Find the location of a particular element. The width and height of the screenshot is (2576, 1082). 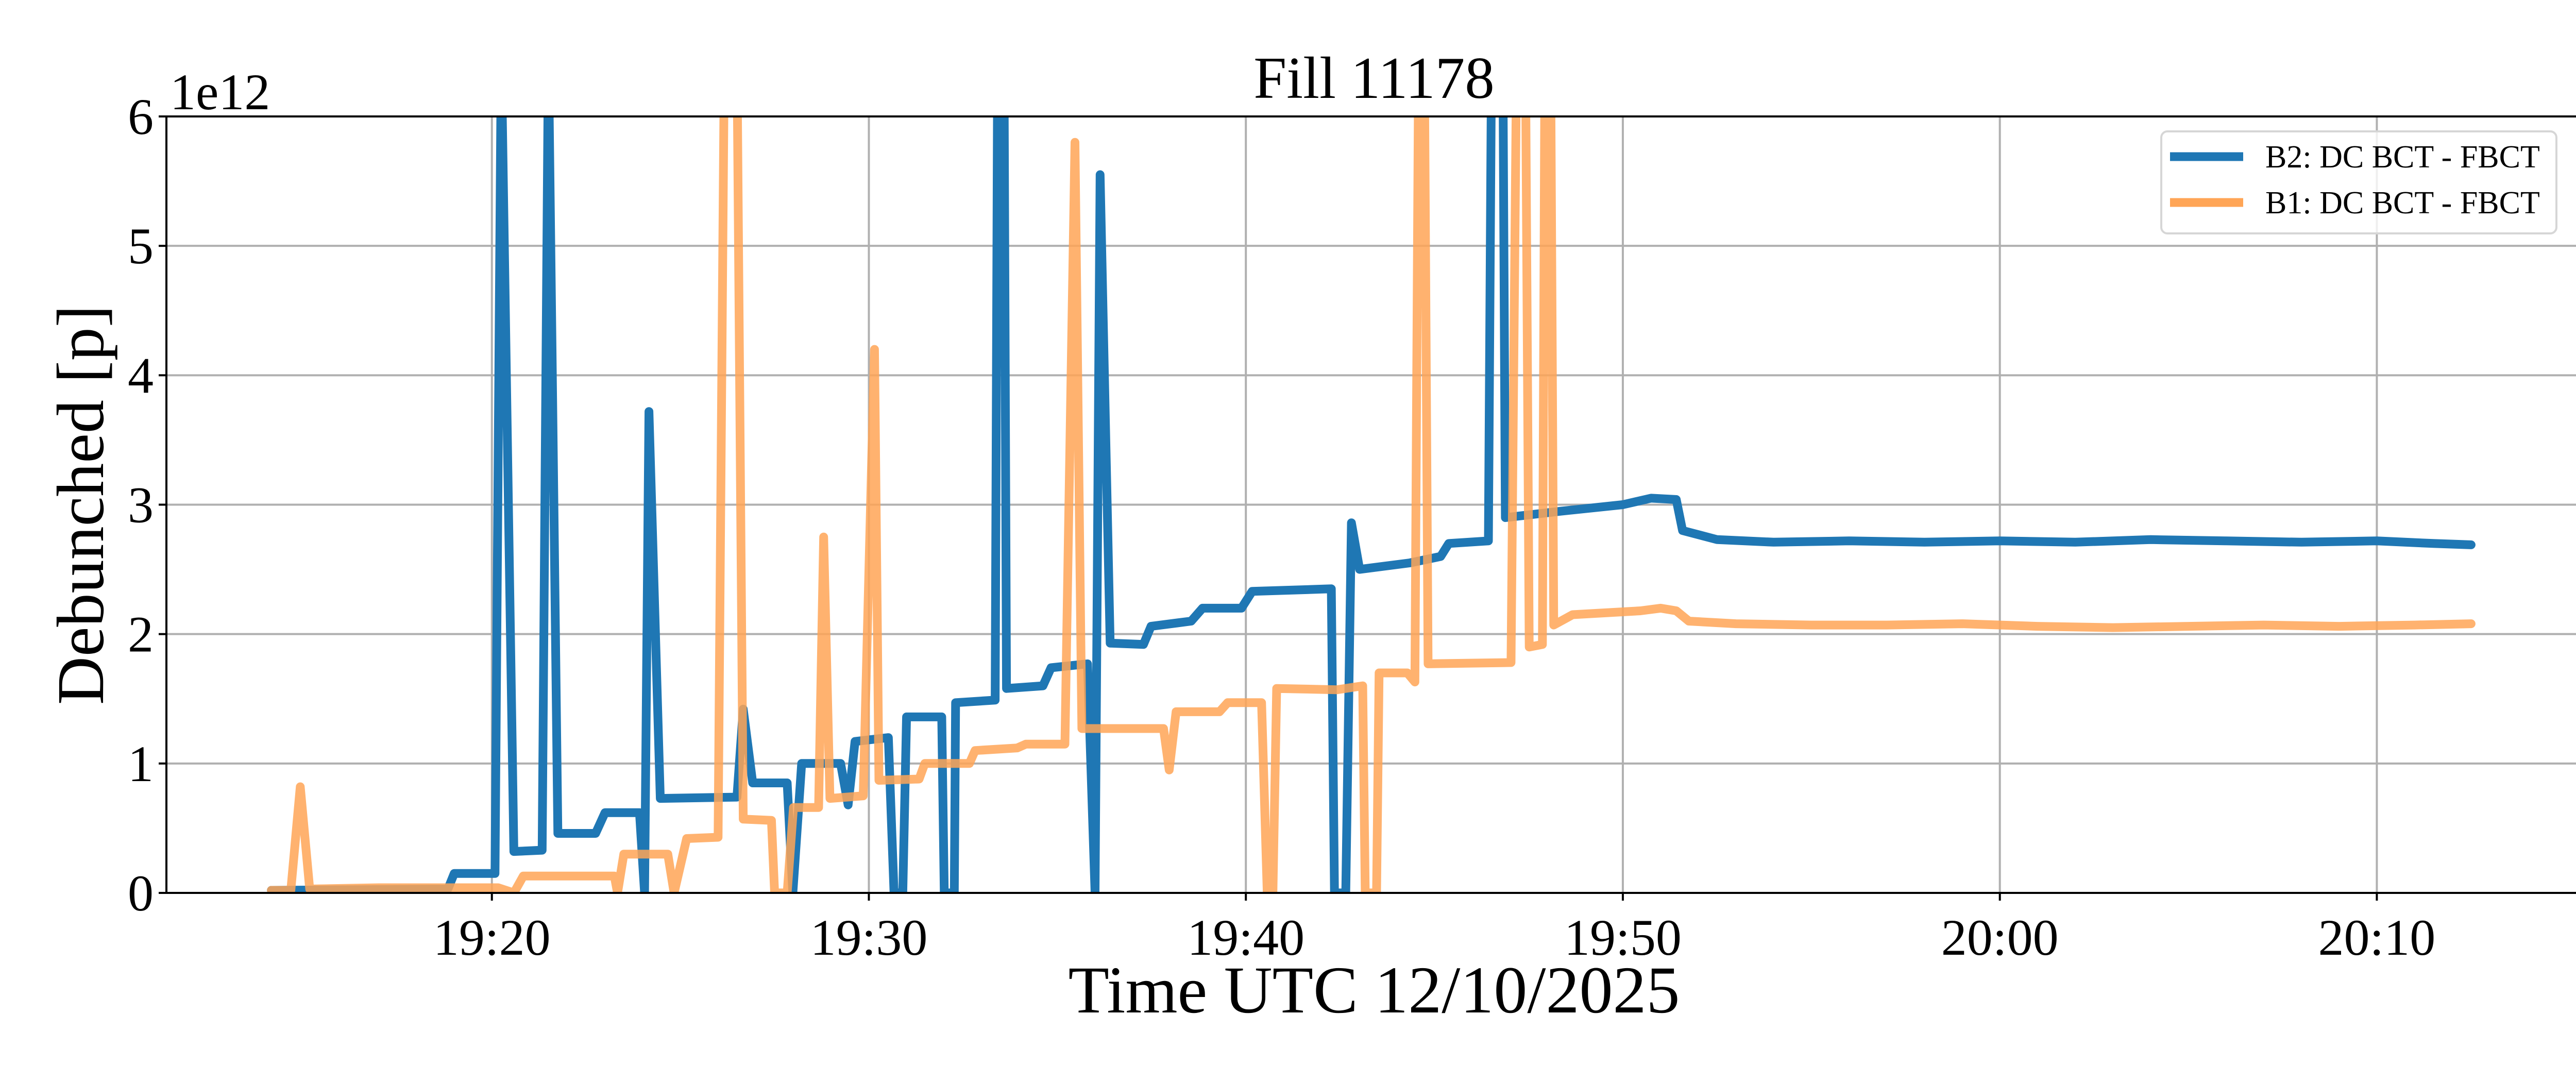

y-tick-label: 2 is located at coordinates (141, 634).